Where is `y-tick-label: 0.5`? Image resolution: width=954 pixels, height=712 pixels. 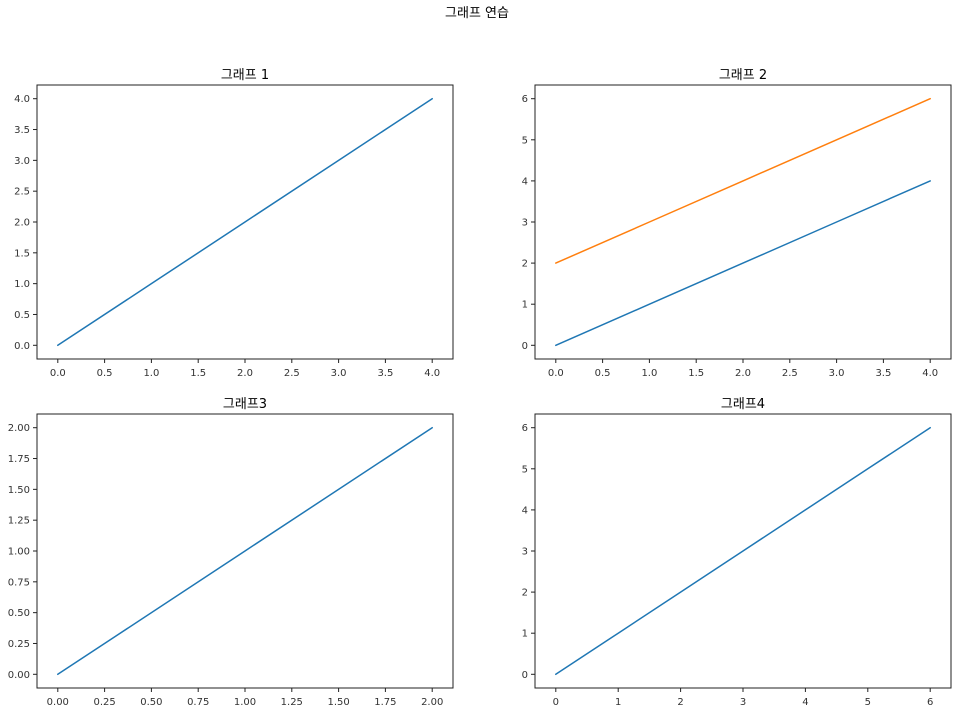 y-tick-label: 0.5 is located at coordinates (22, 315).